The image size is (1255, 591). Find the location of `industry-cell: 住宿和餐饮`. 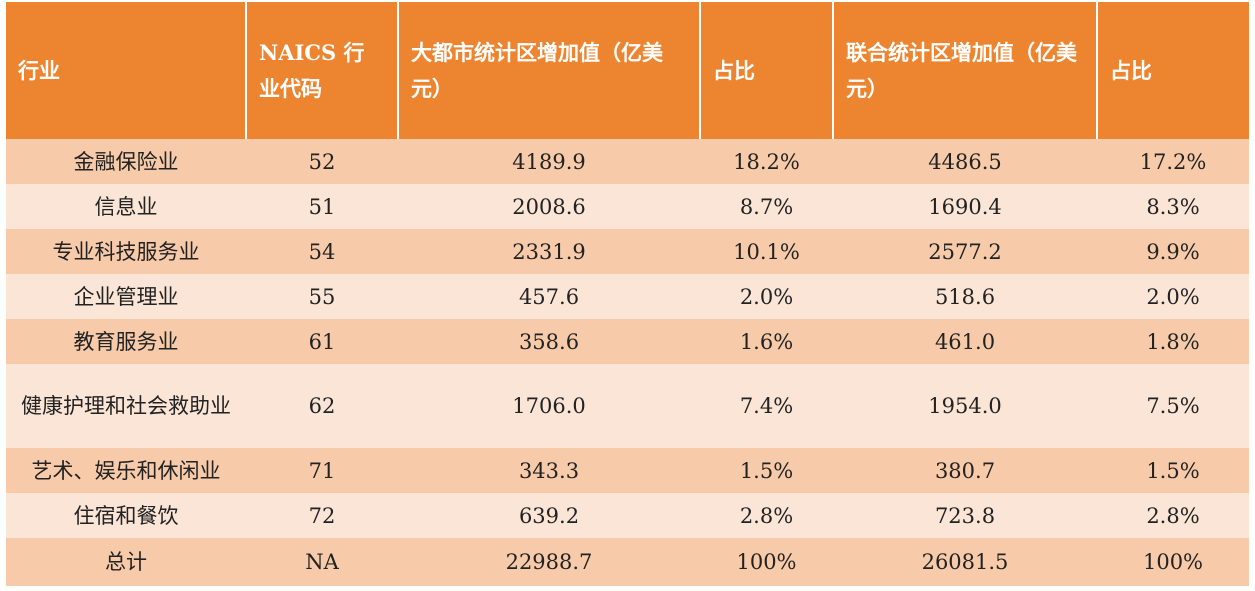

industry-cell: 住宿和餐饮 is located at coordinates (126, 515).